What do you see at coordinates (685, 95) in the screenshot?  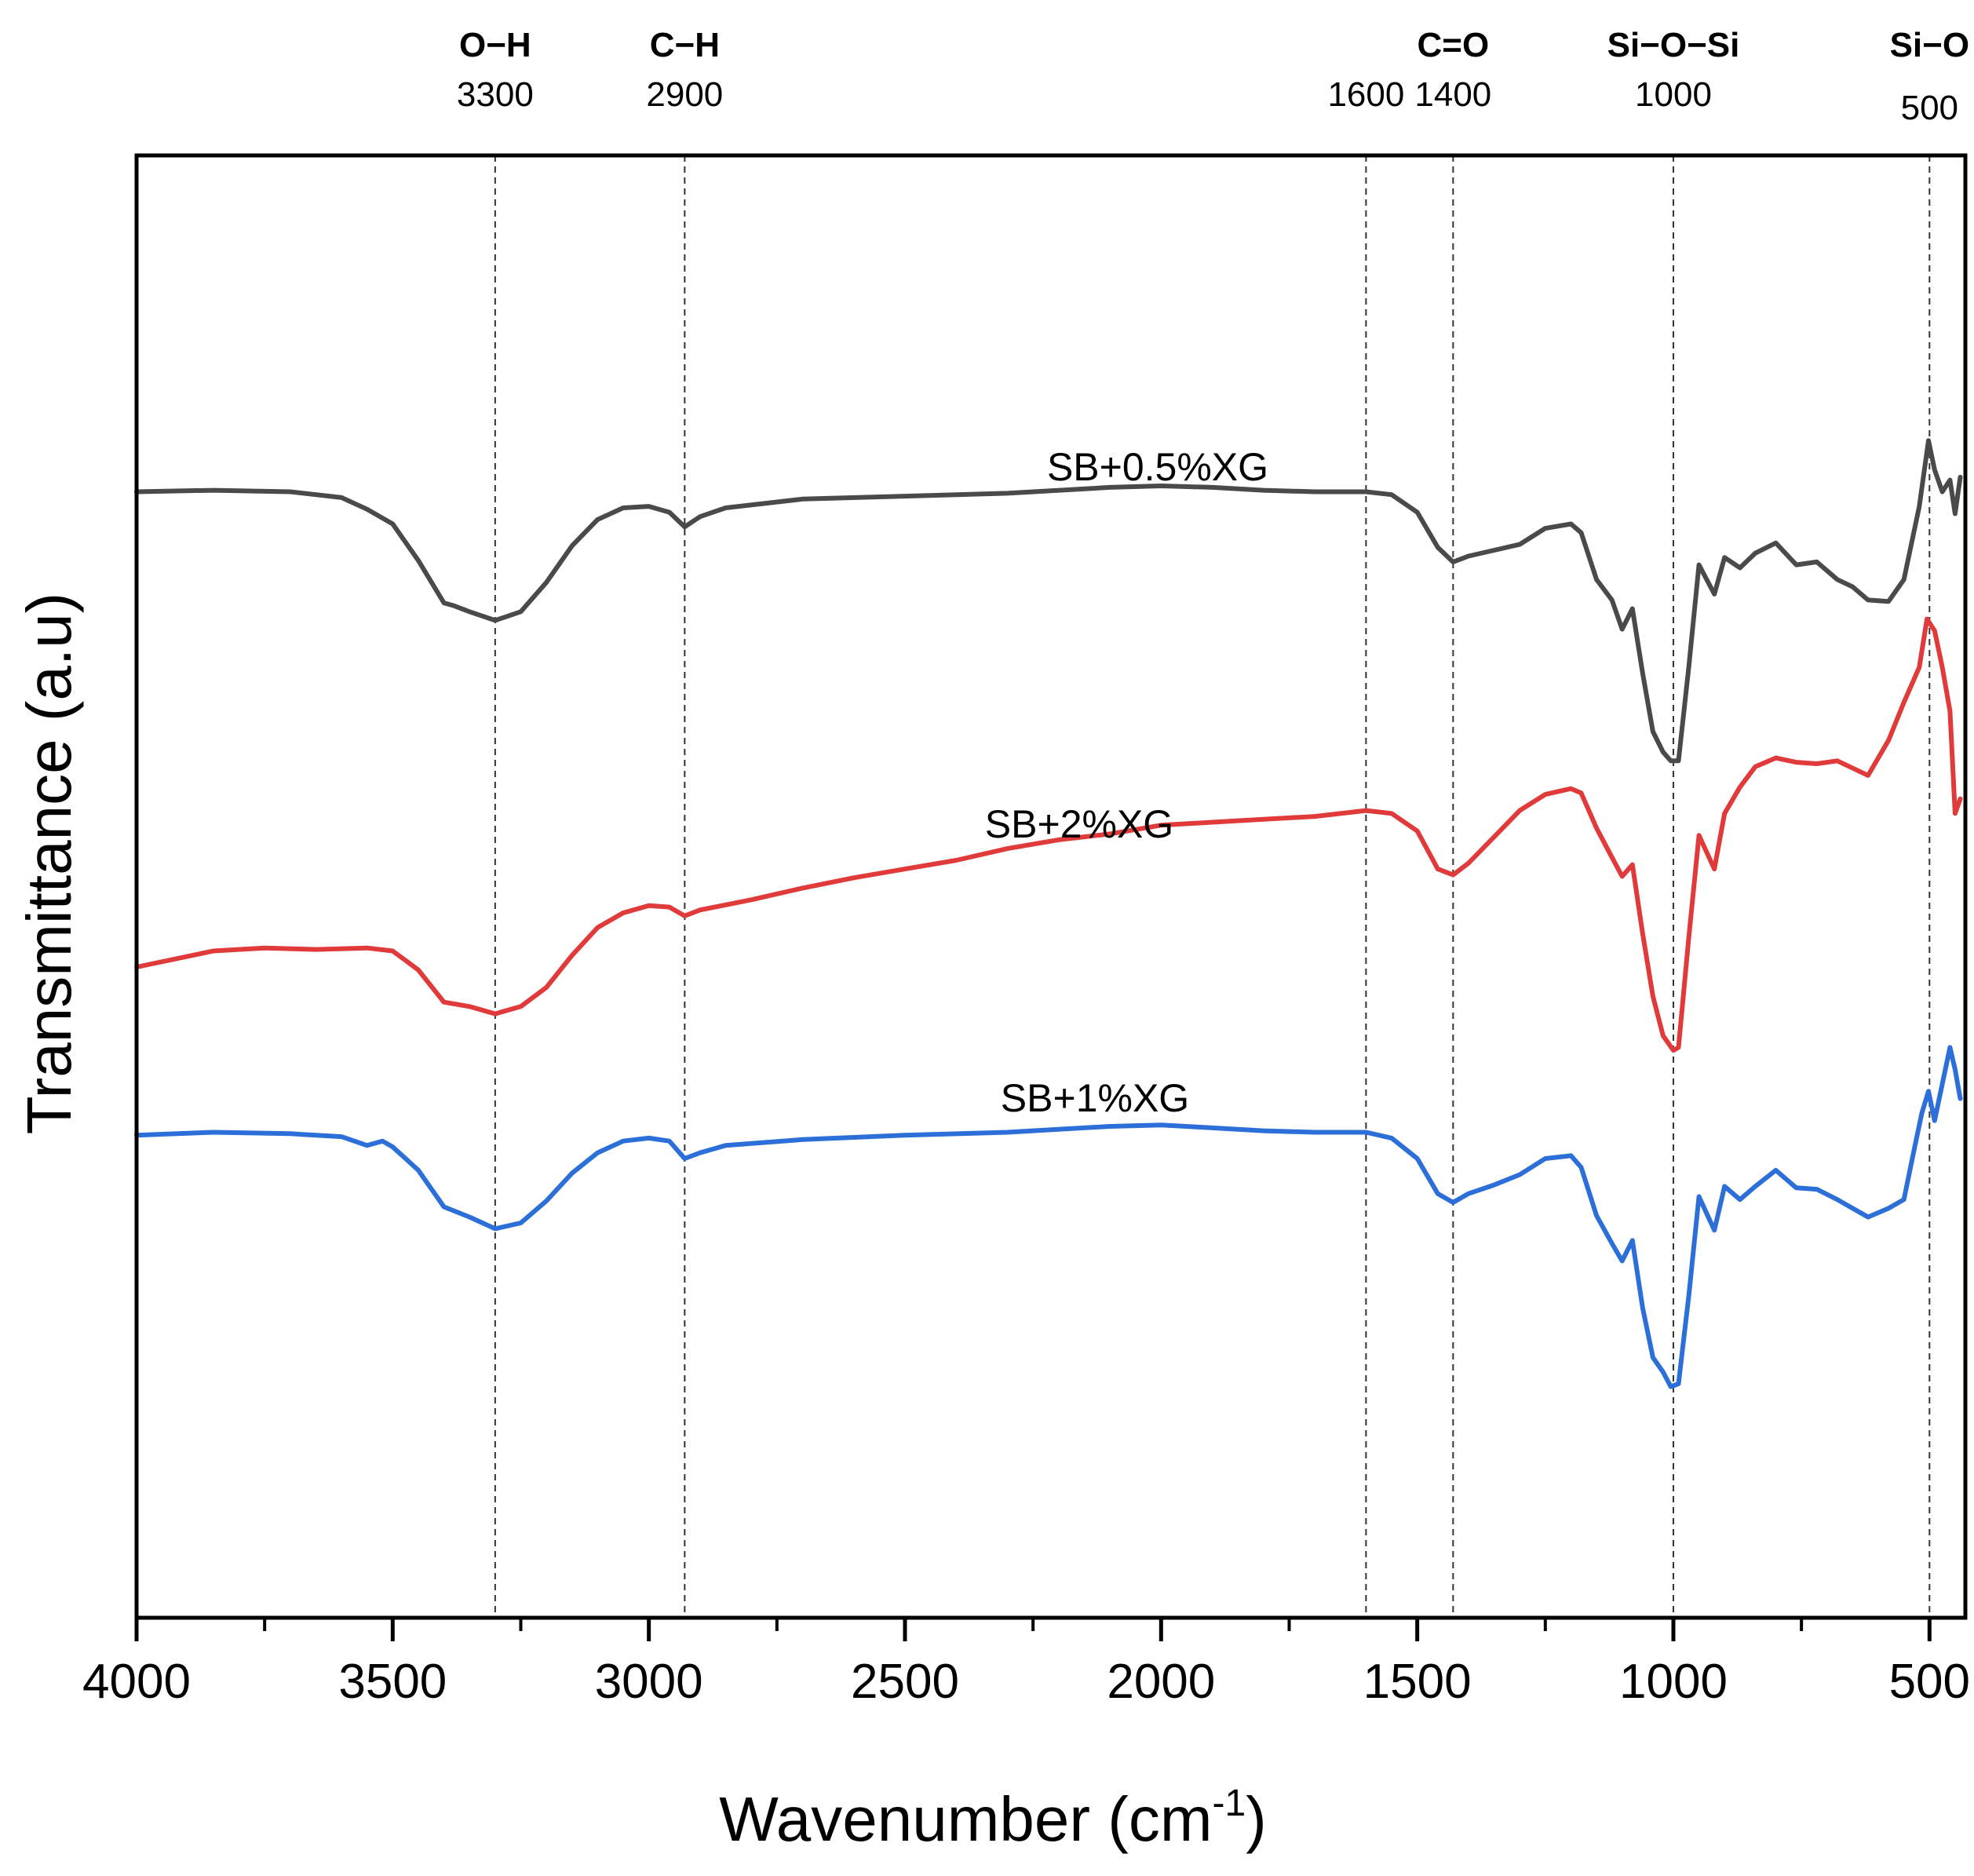 I see `peak-wavenumber-label: 2900` at bounding box center [685, 95].